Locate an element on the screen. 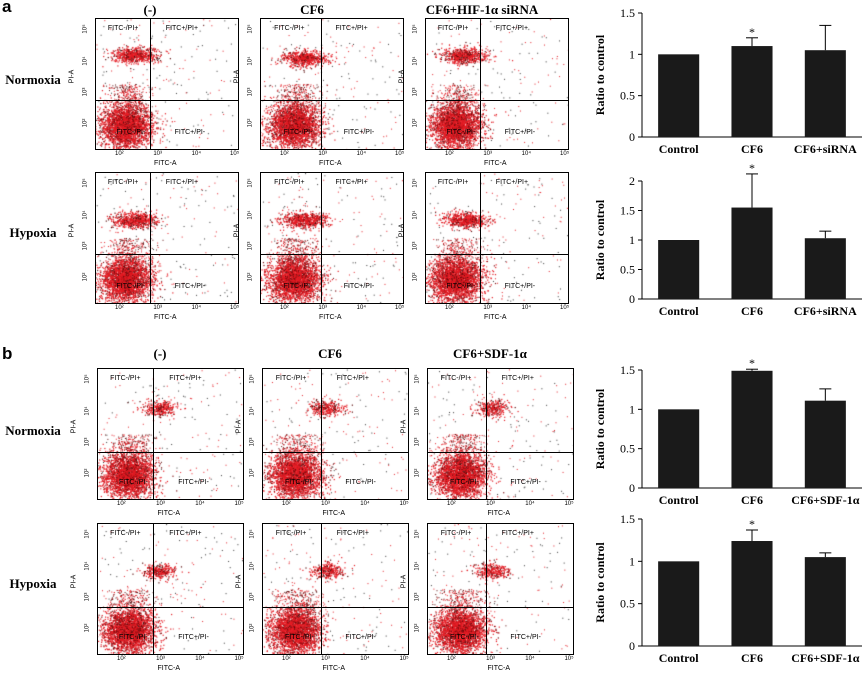 The image size is (867, 687). row-label-hypoxia-b: Hypoxia is located at coordinates (33, 583).